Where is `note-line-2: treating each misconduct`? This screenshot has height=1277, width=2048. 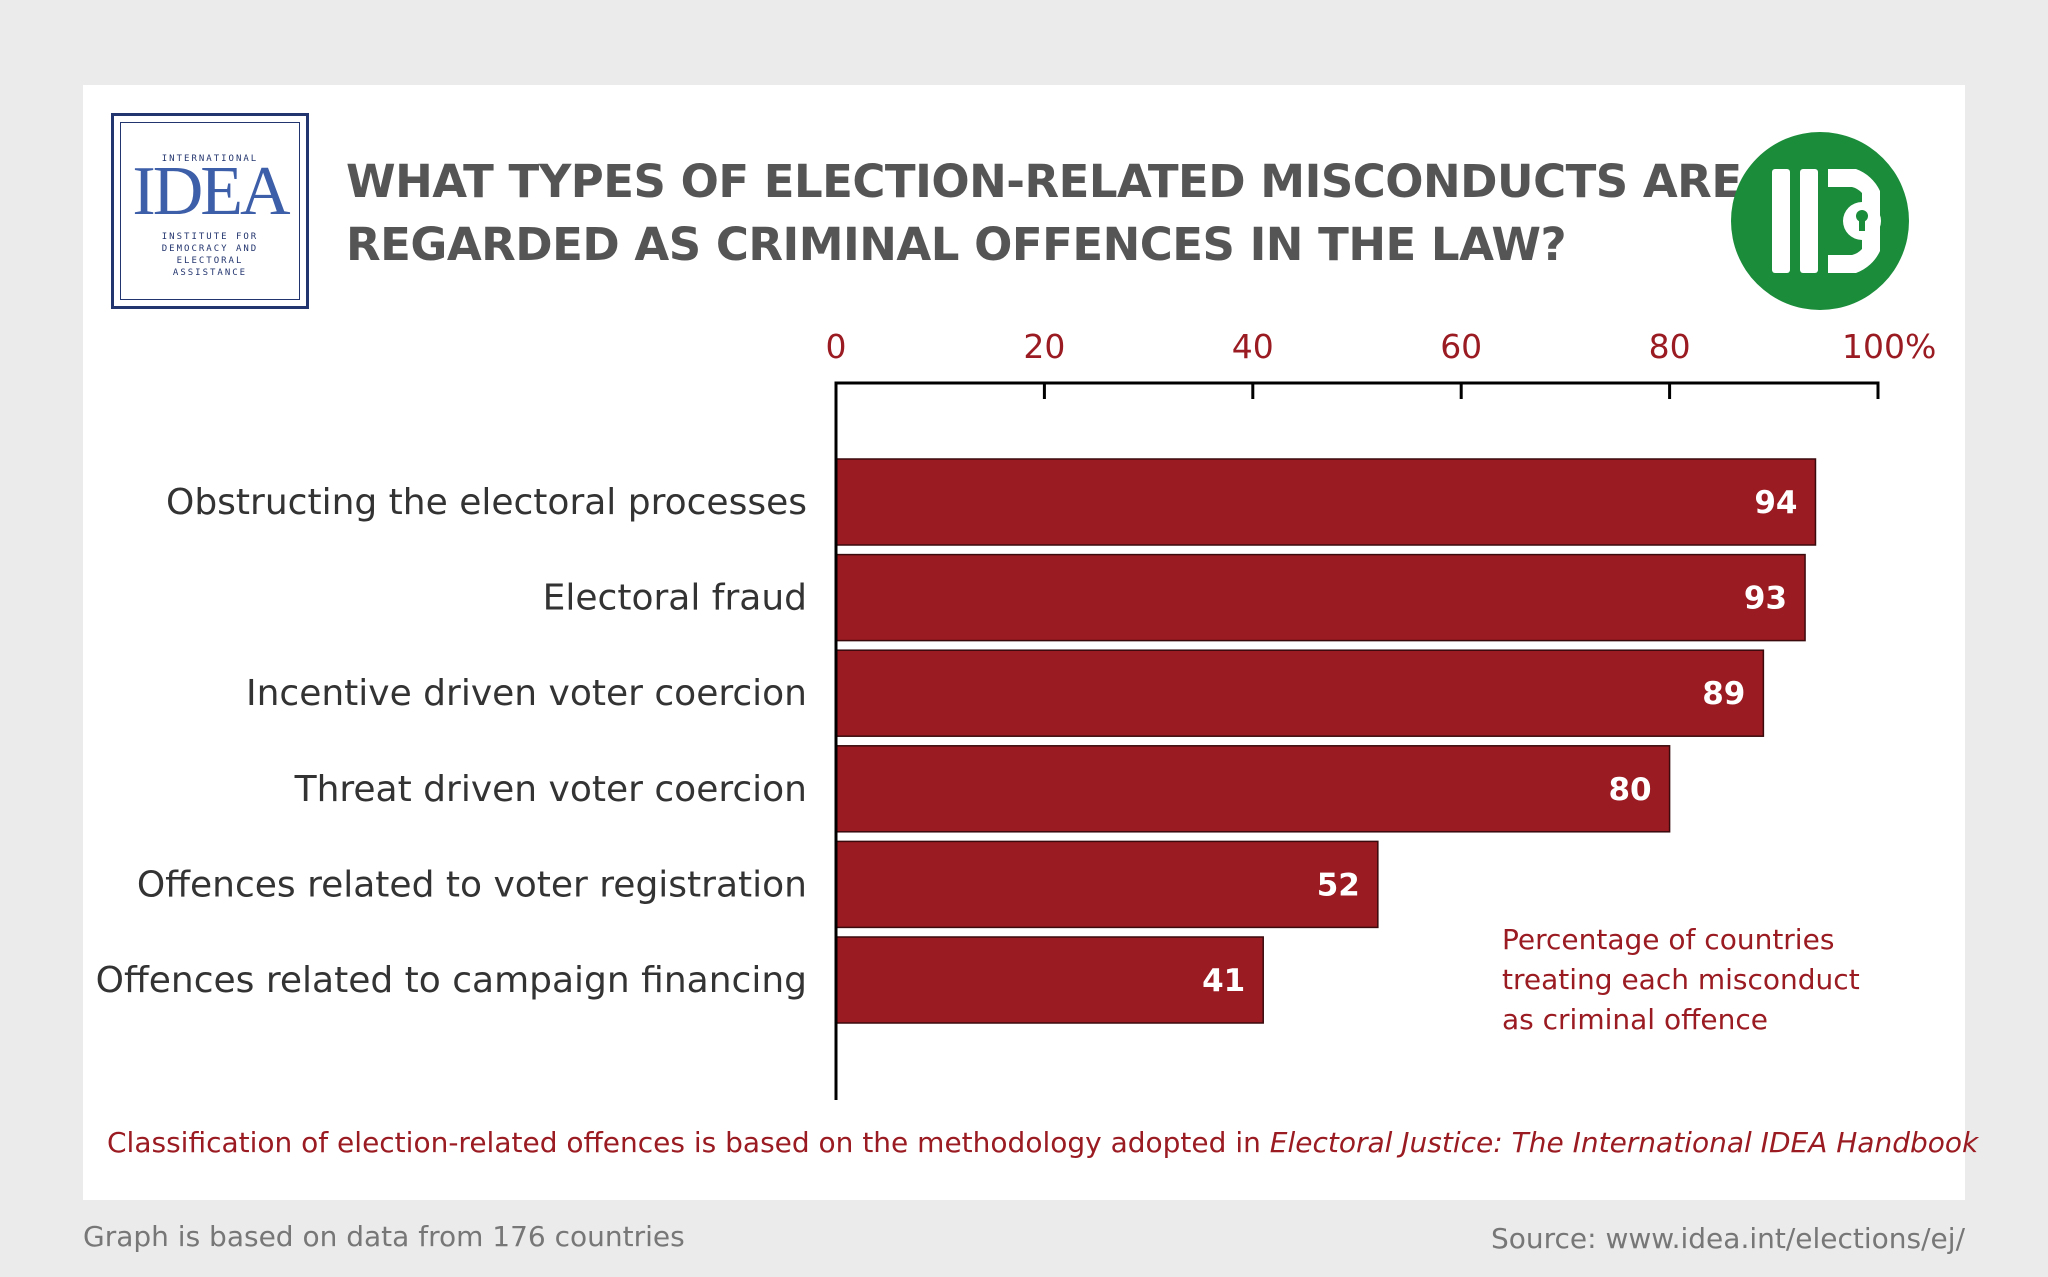 note-line-2: treating each misconduct is located at coordinates (1681, 979).